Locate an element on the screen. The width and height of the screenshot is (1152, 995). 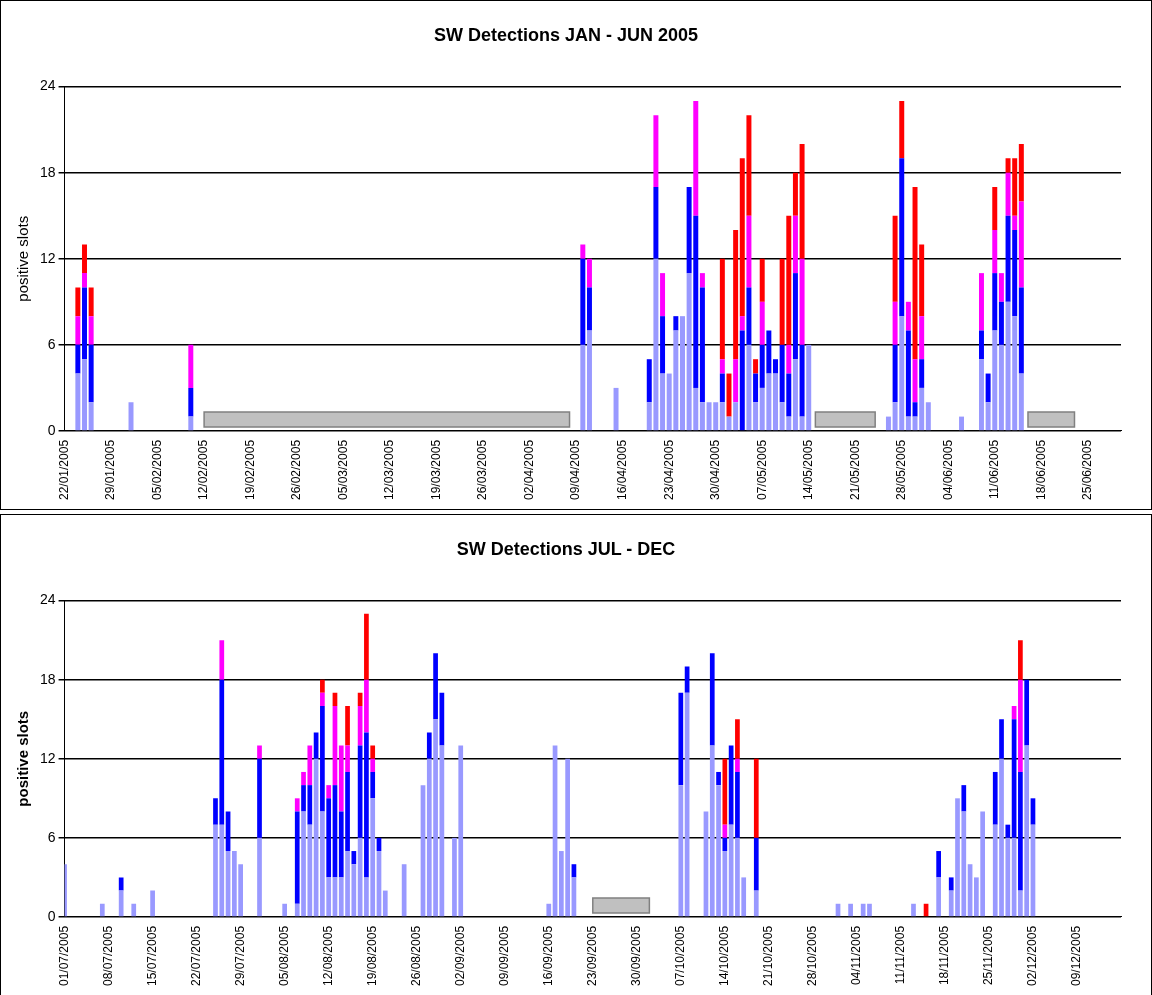
x-tick-label: 02/09/2005 is located at coordinates (460, 955).